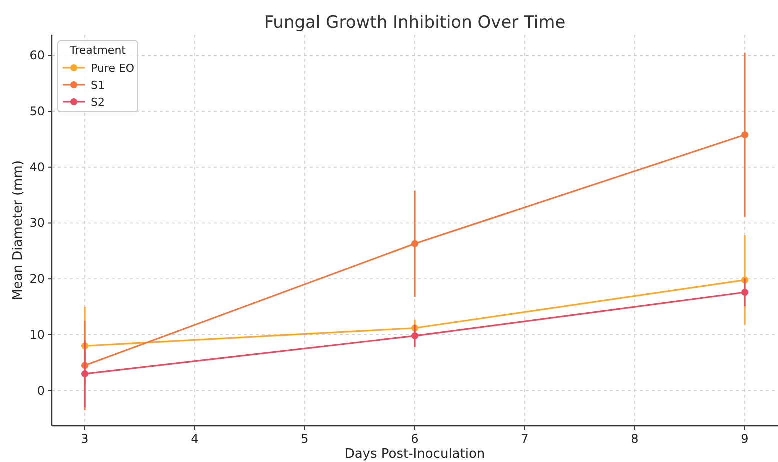 The width and height of the screenshot is (778, 462). I want to click on x-tick-label: 4, so click(195, 439).